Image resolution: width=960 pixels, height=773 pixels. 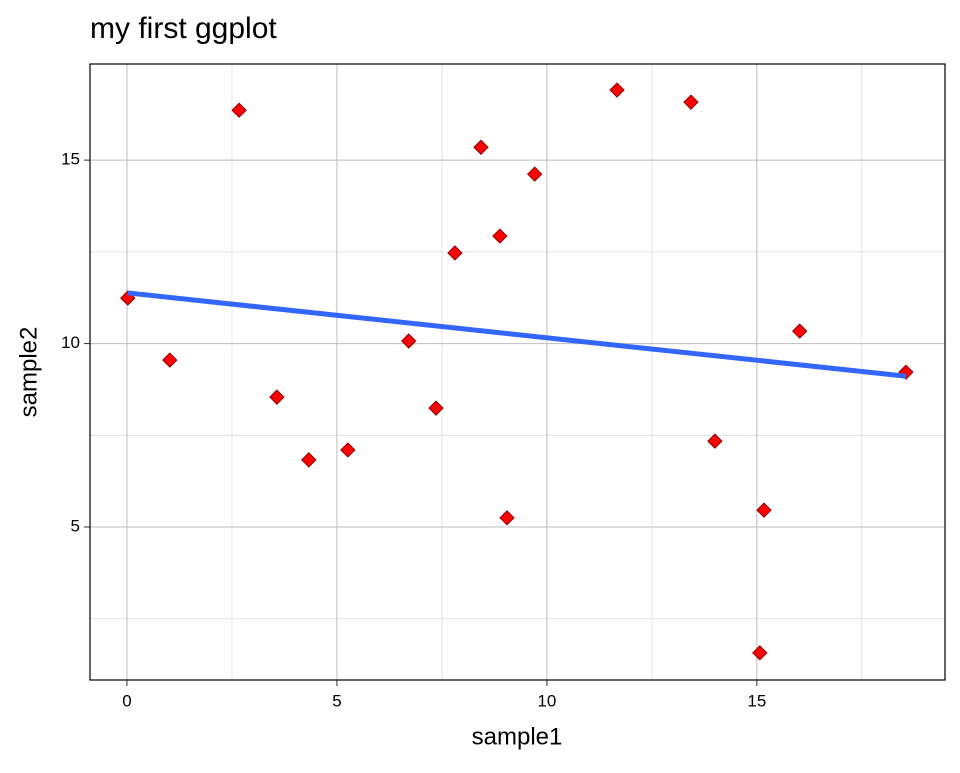 I want to click on x-tick-label: 5, so click(x=336, y=700).